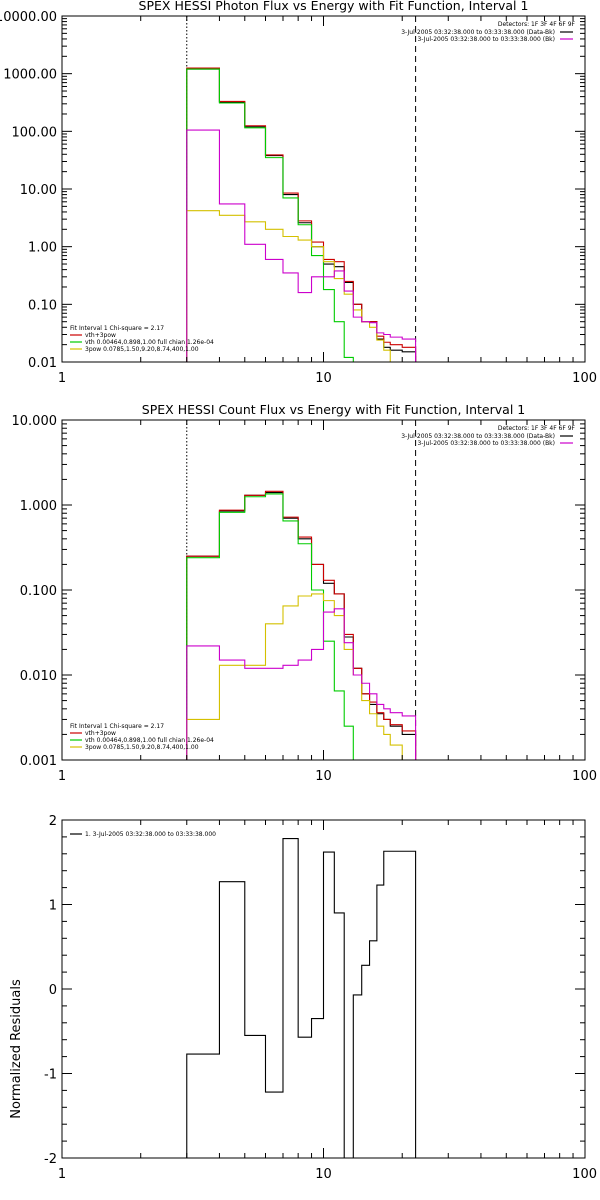  What do you see at coordinates (38, 591) in the screenshot?
I see `y-tick-label: 0.100` at bounding box center [38, 591].